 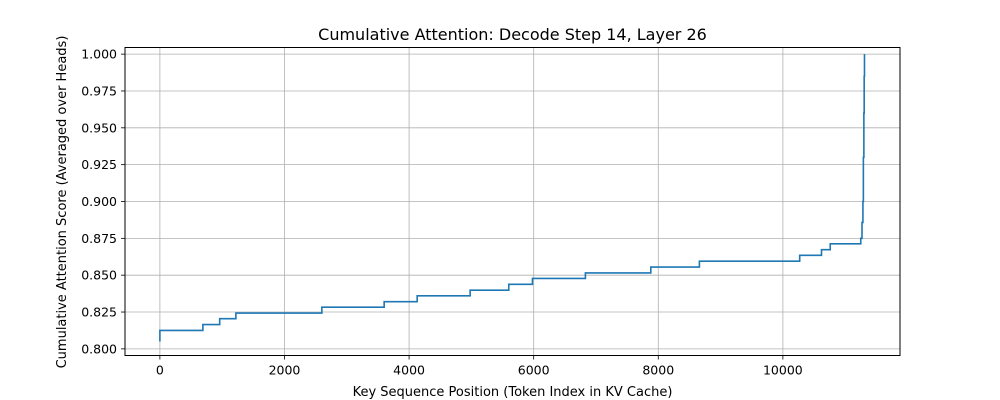 I want to click on x-tick-label: 2000, so click(x=285, y=370).